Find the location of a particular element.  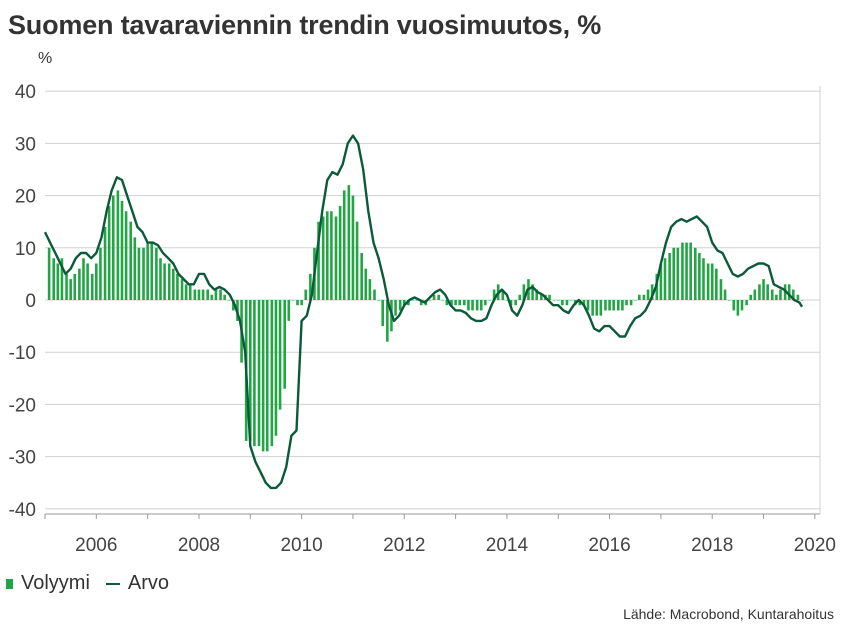

legend-line-label: Arvo is located at coordinates (148, 583).